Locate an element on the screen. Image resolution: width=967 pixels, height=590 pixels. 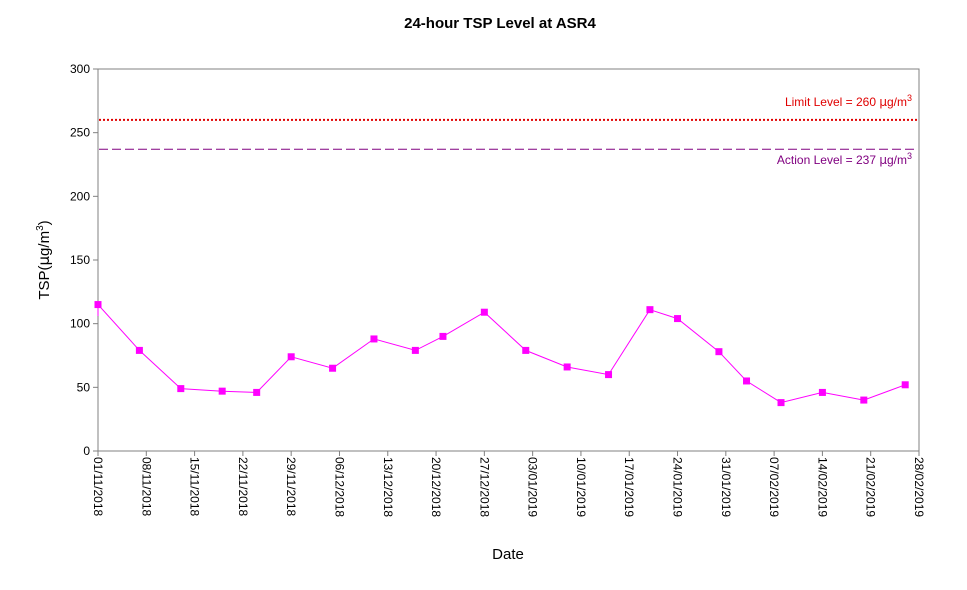
y-tick-label: 250 is located at coordinates (80, 133).